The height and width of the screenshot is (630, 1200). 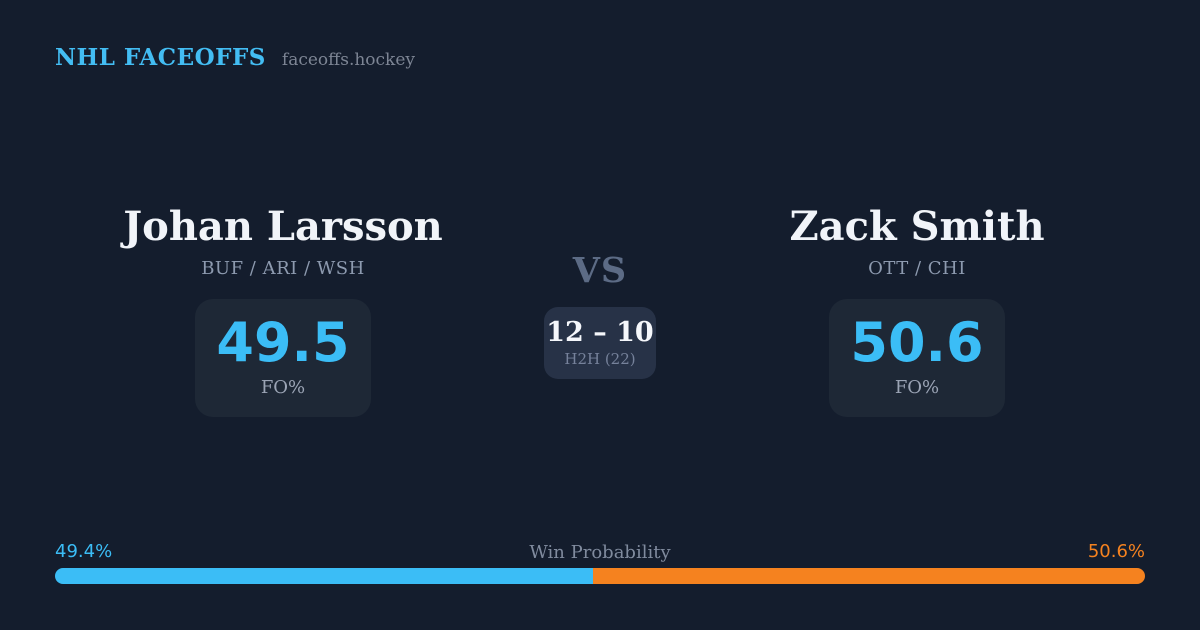 I want to click on player-right-fo-label: FO%, so click(x=917, y=387).